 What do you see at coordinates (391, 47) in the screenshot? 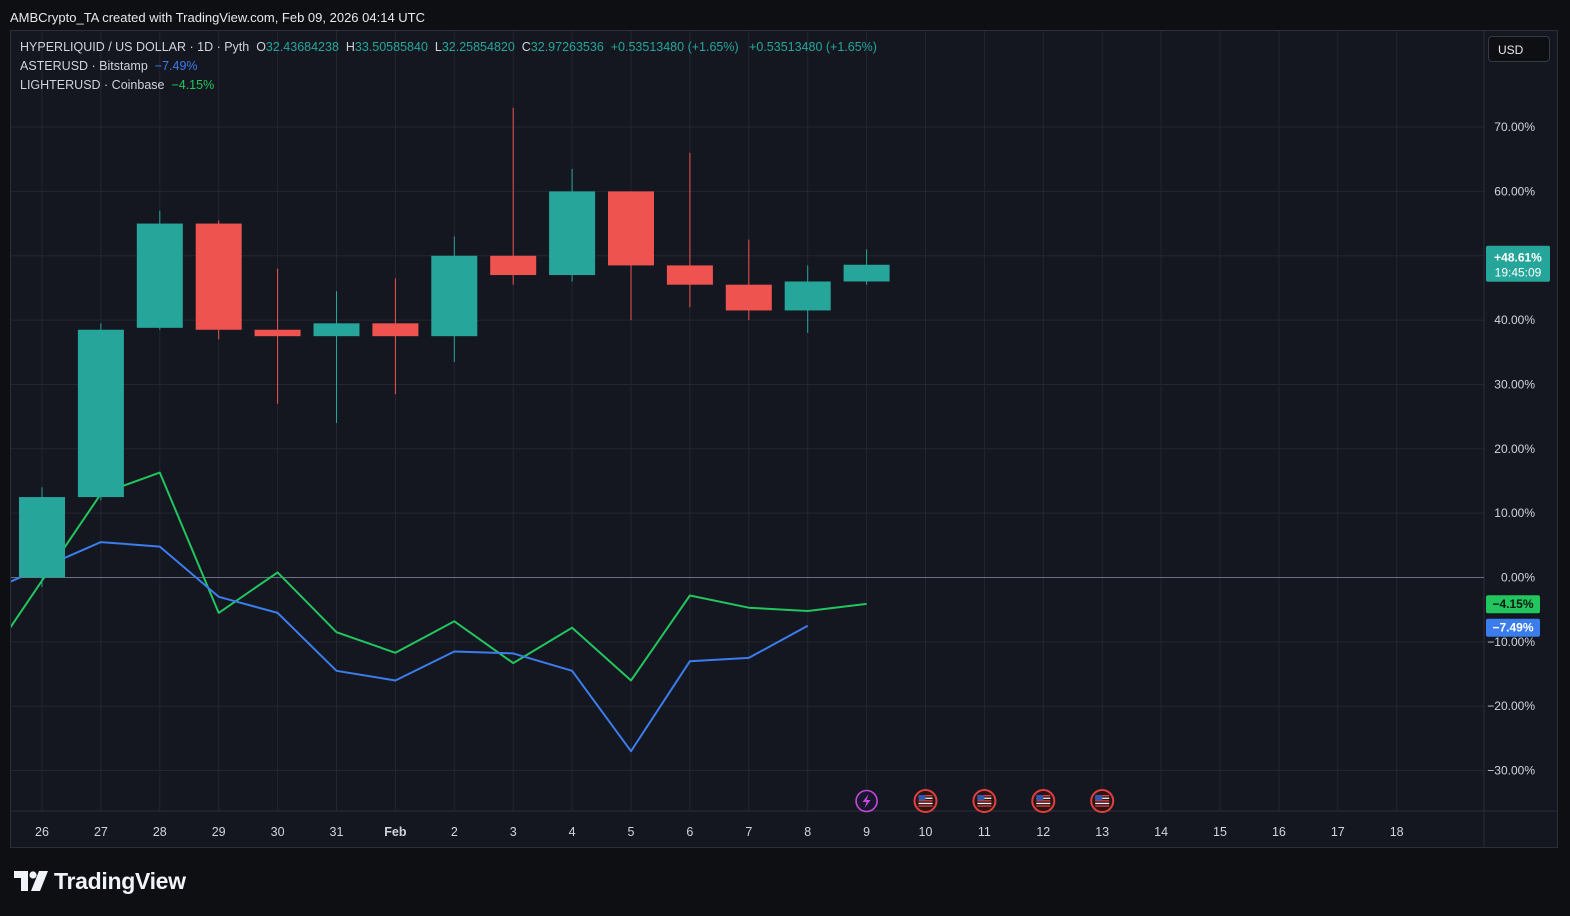
I see `high-value: 33.50585840` at bounding box center [391, 47].